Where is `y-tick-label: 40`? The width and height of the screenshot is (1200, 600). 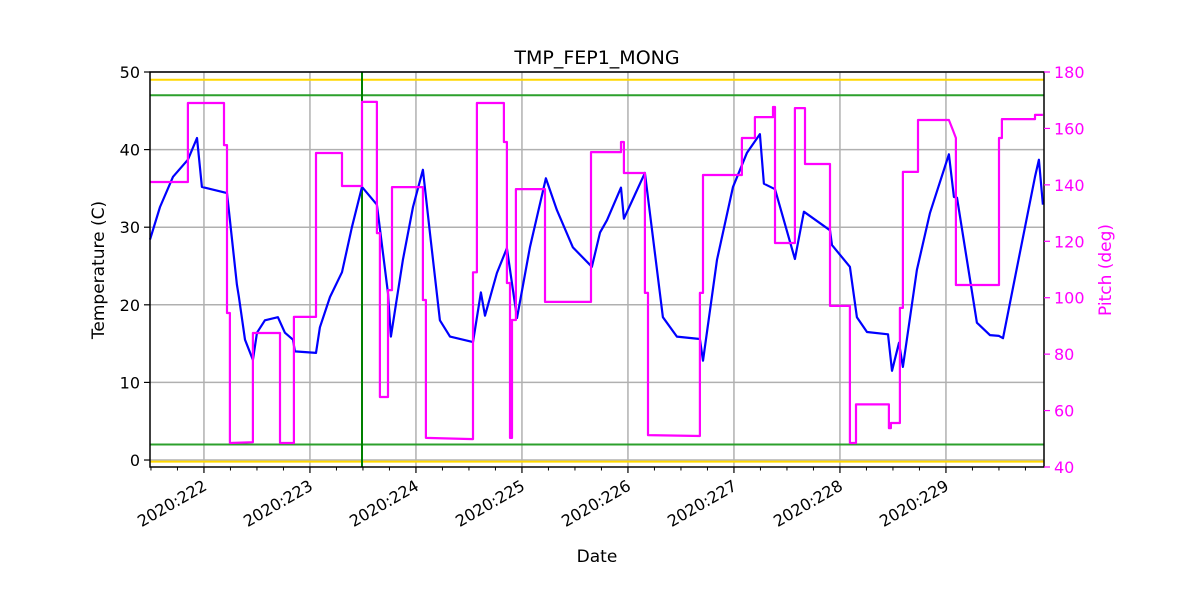
y-tick-label: 40 is located at coordinates (130, 150).